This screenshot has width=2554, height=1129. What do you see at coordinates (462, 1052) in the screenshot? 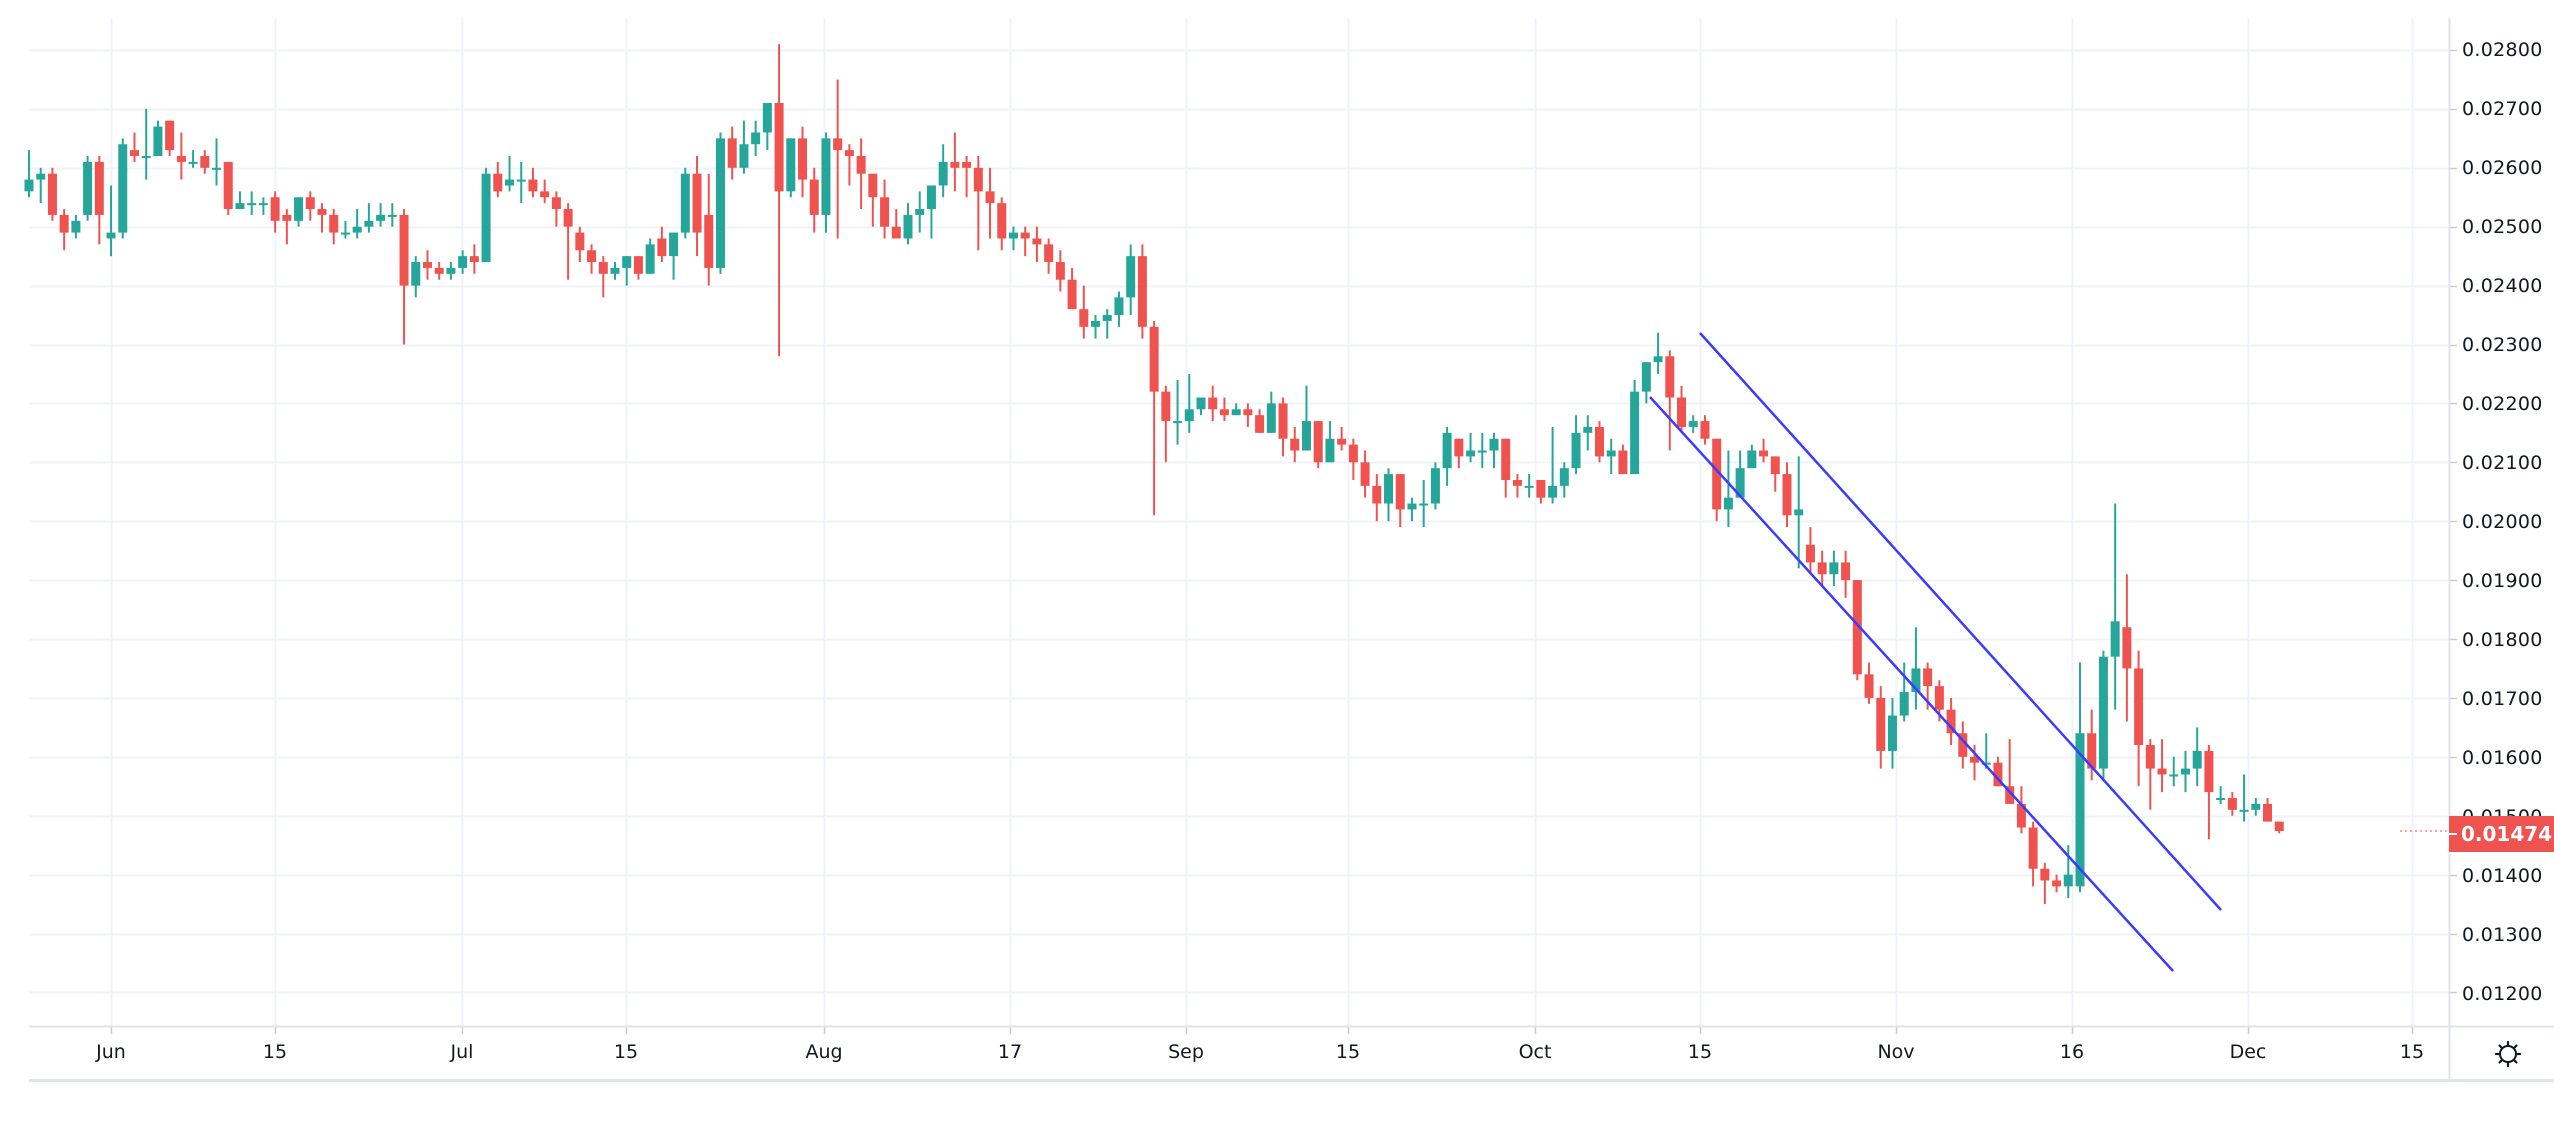
I see `time-tick: Jul` at bounding box center [462, 1052].